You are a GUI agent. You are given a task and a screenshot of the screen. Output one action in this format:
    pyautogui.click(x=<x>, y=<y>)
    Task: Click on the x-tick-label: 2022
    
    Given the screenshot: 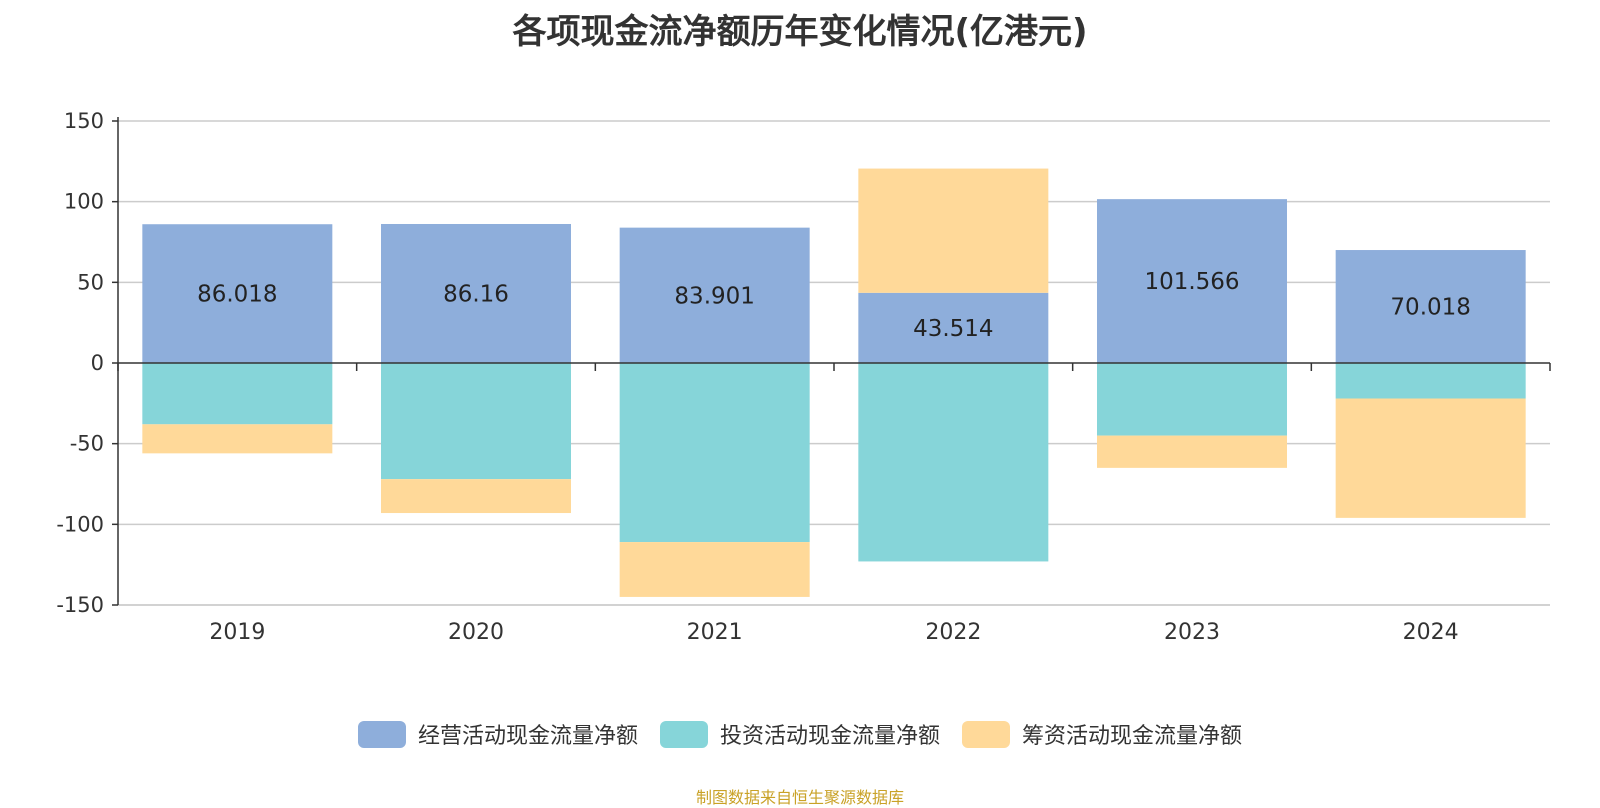 What is the action you would take?
    pyautogui.click(x=953, y=632)
    